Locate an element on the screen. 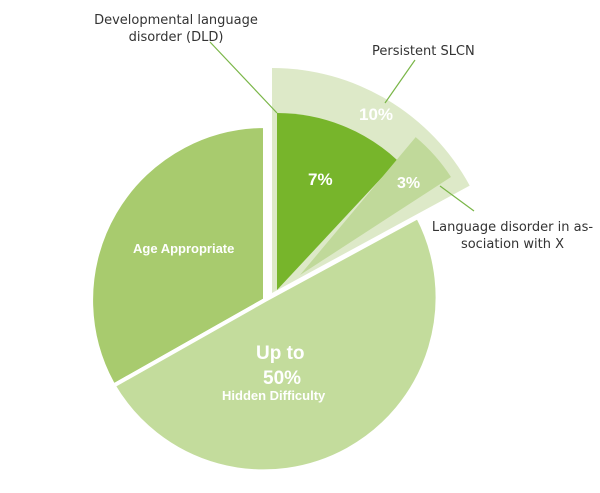 The height and width of the screenshot is (493, 600). label-hidden-pct: 50% is located at coordinates (282, 378).